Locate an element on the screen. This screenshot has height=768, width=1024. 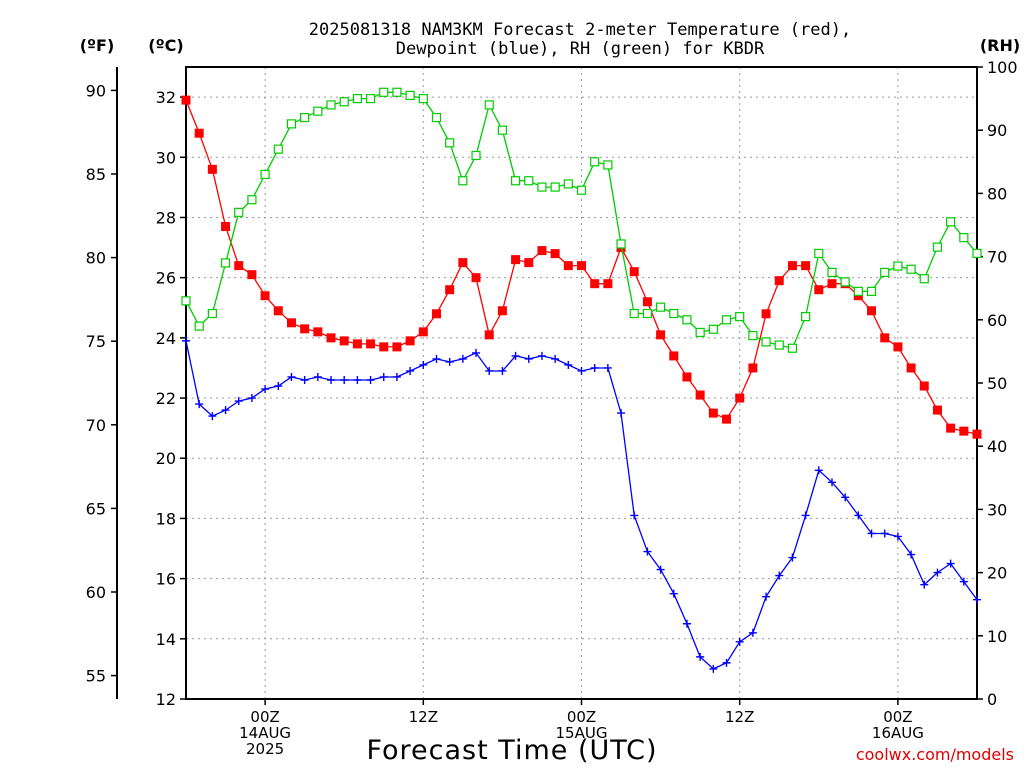
rh-tick-label: 10 is located at coordinates (997, 636).